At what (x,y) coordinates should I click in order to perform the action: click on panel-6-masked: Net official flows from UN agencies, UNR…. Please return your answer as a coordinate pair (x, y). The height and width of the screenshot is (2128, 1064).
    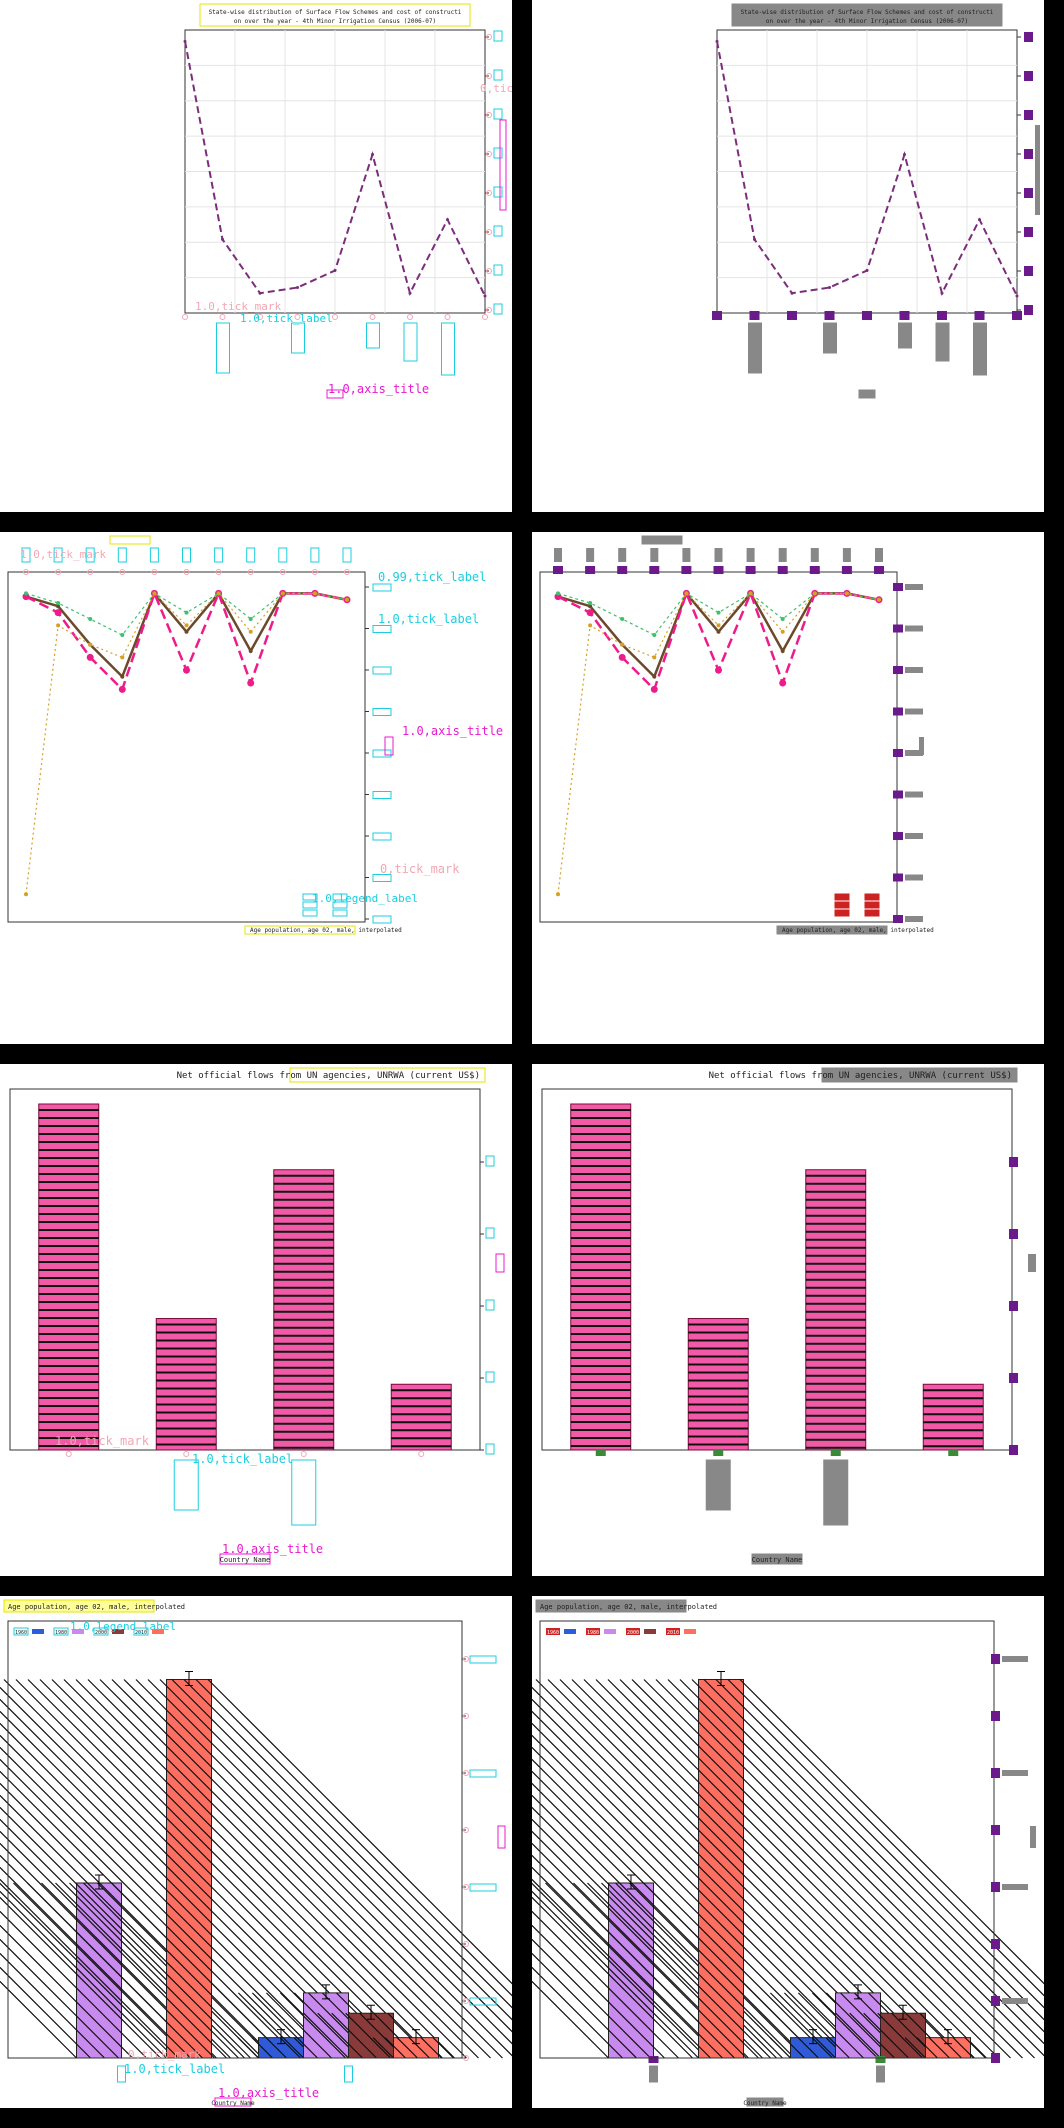
    Looking at the image, I should click on (788, 1320).